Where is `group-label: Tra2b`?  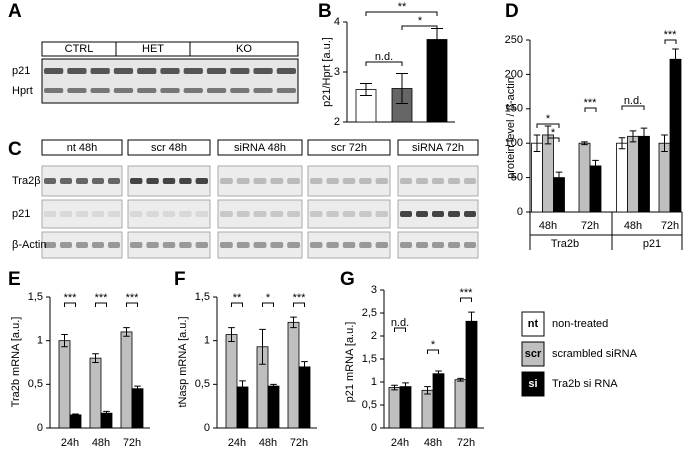
group-label: Tra2b is located at coordinates (565, 244).